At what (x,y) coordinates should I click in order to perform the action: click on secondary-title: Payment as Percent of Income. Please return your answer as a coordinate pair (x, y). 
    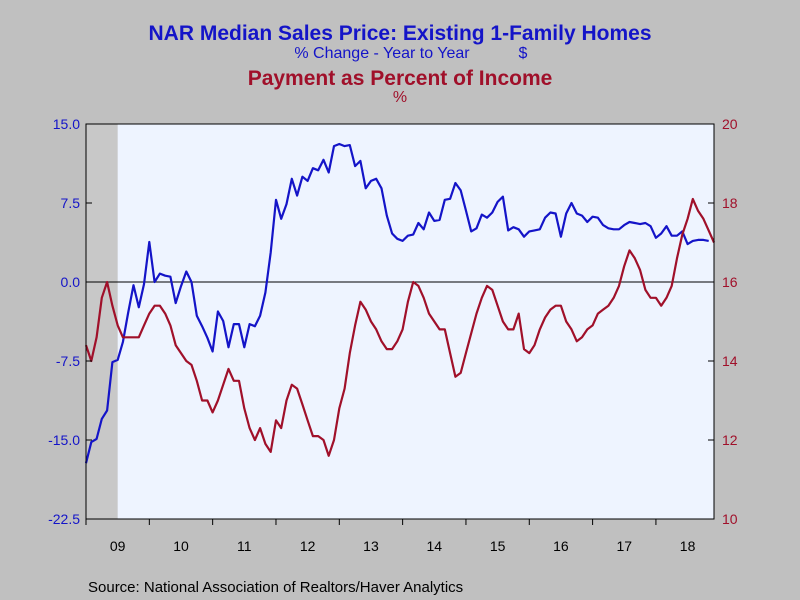
    Looking at the image, I should click on (400, 78).